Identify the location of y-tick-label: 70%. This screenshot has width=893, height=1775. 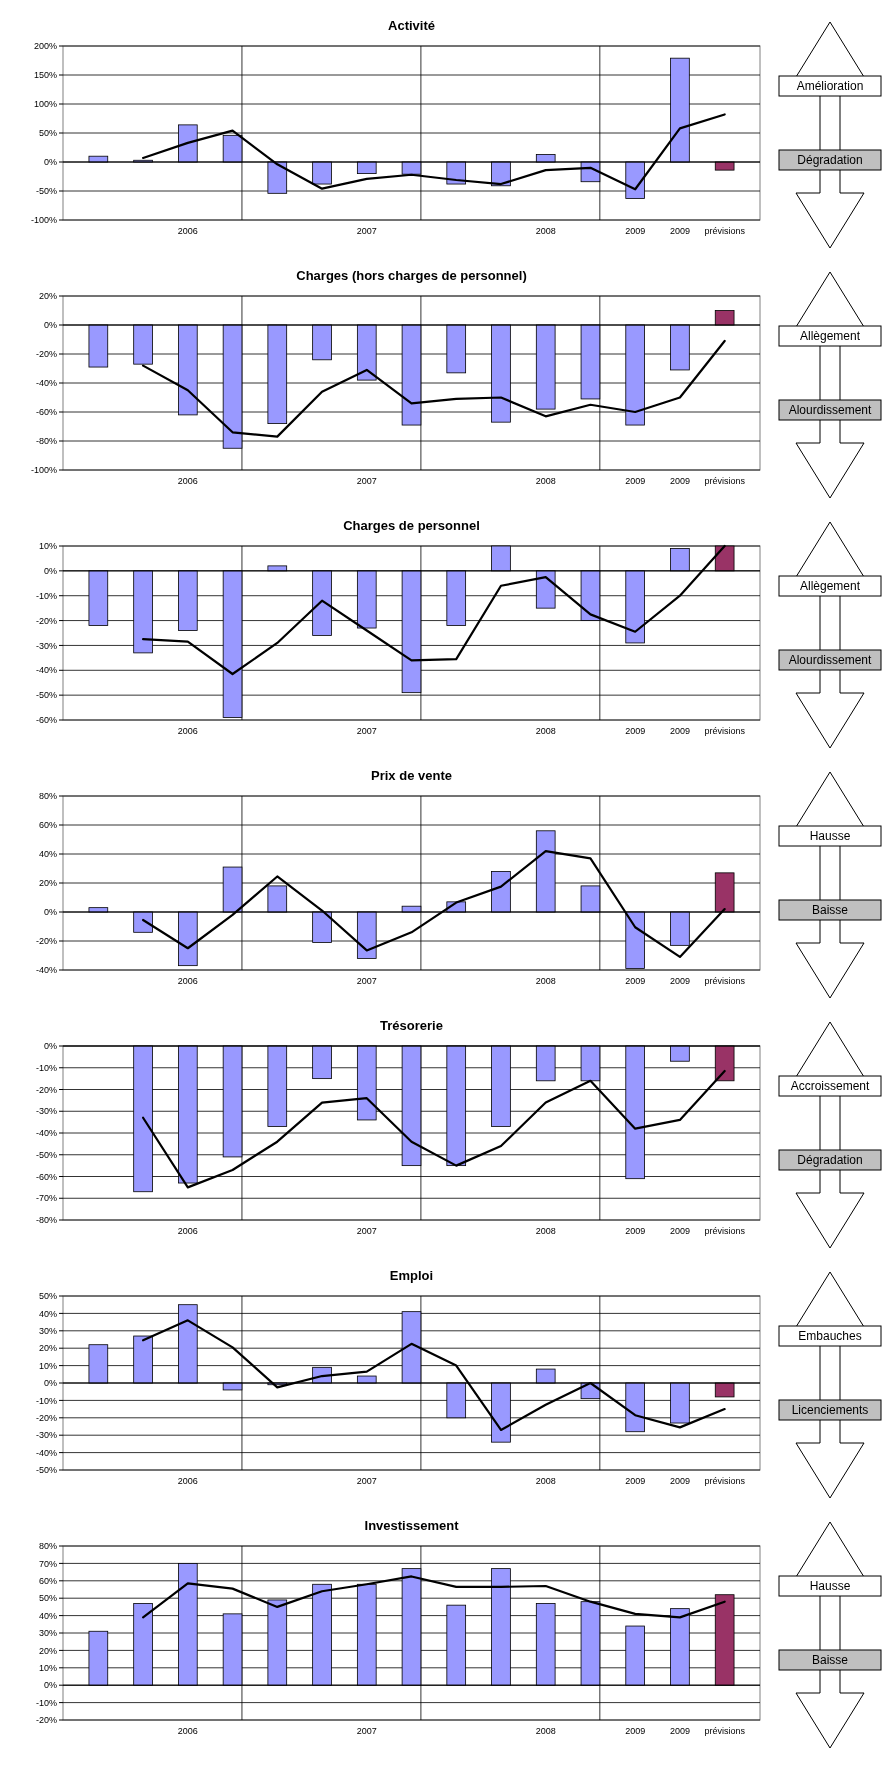
(47, 1563).